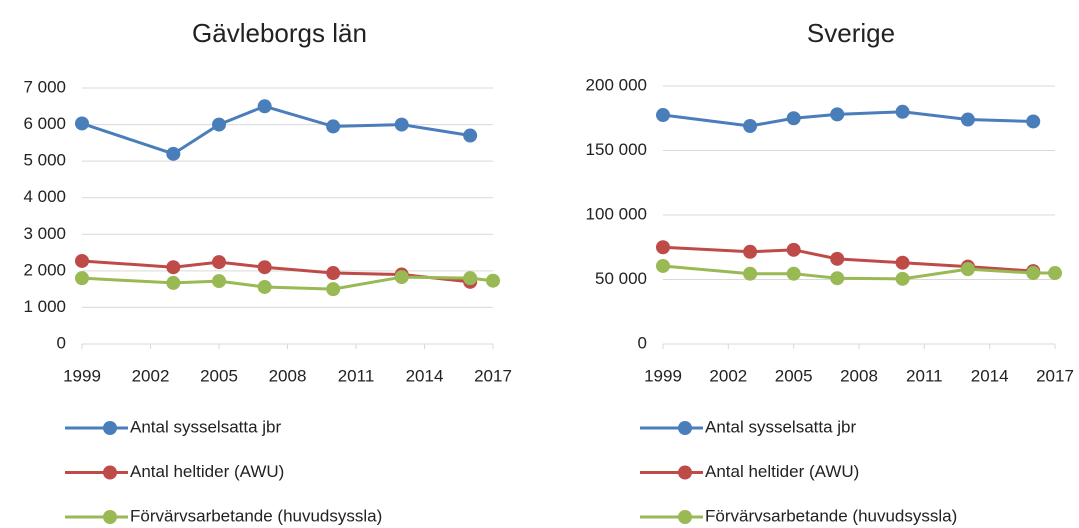 Image resolution: width=1079 pixels, height=528 pixels. I want to click on y-tick-label: 4 000, so click(44, 196).